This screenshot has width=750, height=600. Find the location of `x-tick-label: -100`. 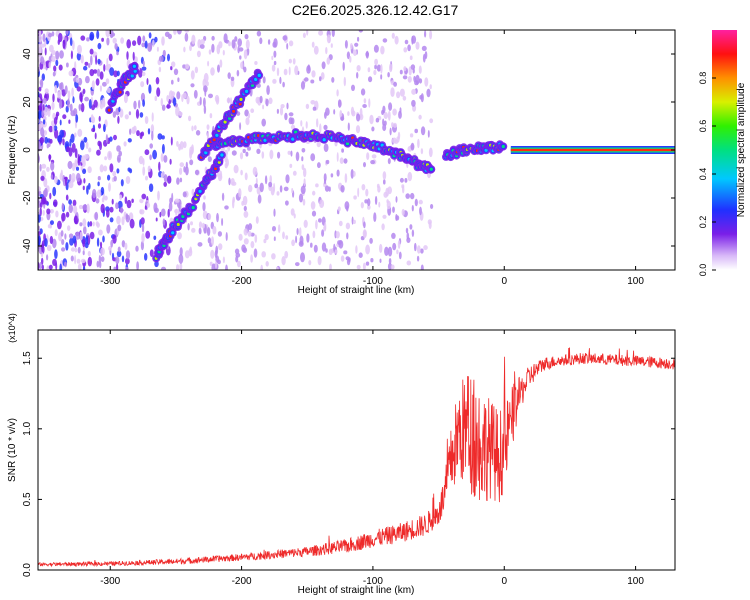

x-tick-label: -100 is located at coordinates (373, 581).